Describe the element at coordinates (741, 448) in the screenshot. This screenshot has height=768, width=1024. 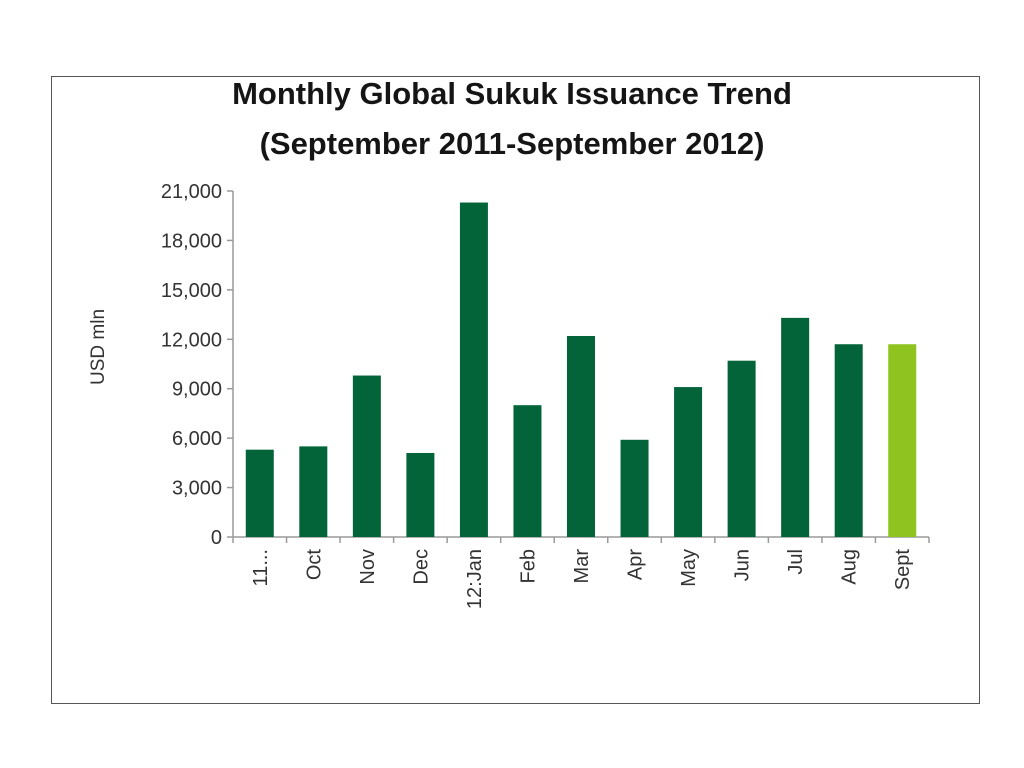
I see `bar-jun` at that location.